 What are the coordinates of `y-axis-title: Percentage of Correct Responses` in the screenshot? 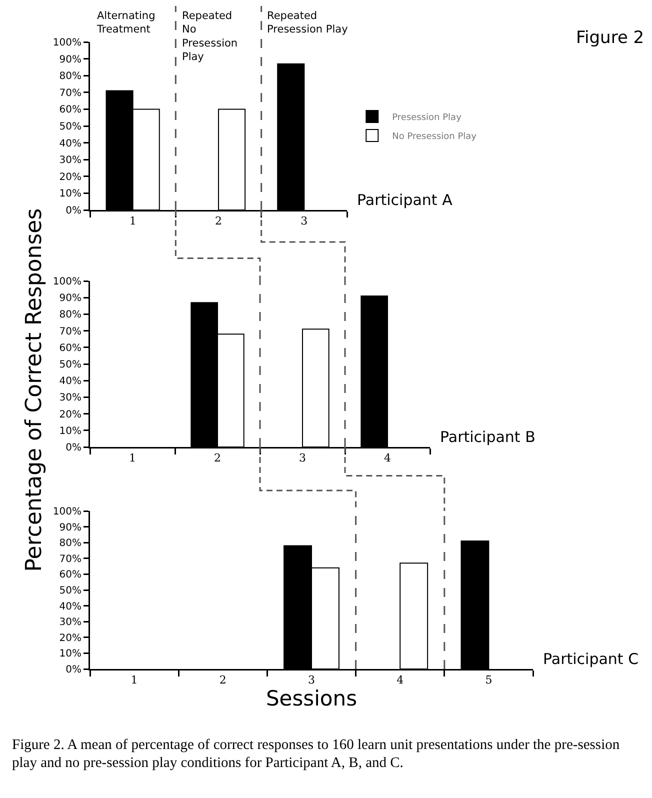 It's located at (34, 390).